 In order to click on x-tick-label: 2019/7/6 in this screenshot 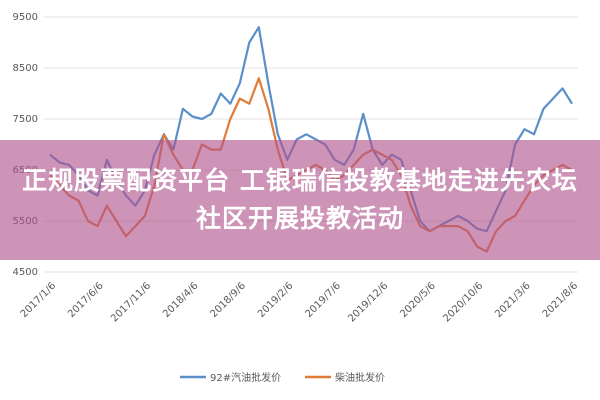, I will do `click(323, 300)`.